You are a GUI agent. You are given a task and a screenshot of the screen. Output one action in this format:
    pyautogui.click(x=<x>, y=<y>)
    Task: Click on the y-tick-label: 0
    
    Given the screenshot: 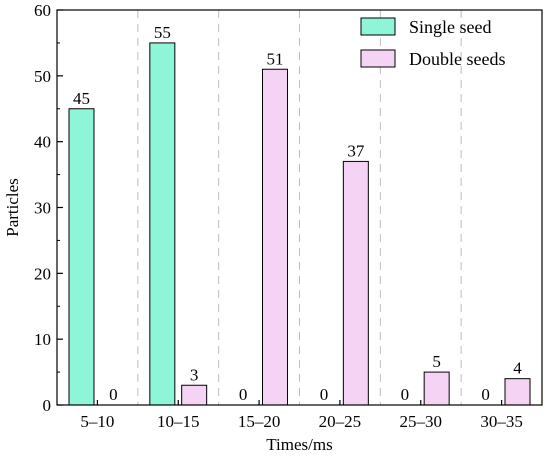 What is the action you would take?
    pyautogui.click(x=47, y=405)
    